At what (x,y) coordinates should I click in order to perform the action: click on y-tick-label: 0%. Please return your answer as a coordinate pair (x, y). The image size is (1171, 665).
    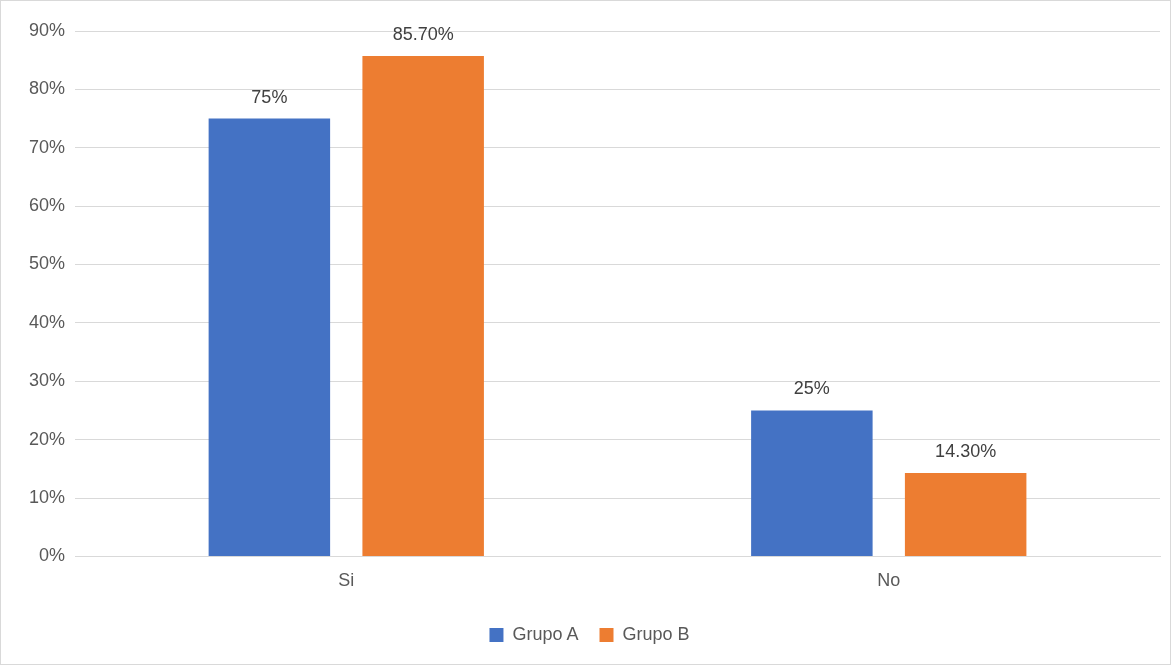
    Looking at the image, I should click on (52, 555).